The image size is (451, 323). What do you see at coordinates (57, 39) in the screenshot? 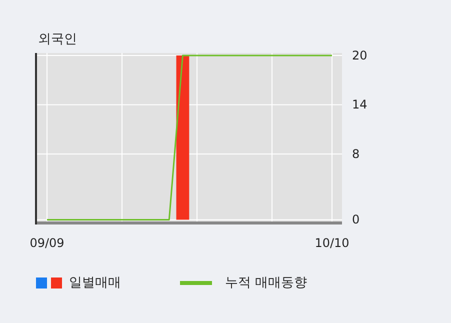
I see `chart-title: 외국인` at bounding box center [57, 39].